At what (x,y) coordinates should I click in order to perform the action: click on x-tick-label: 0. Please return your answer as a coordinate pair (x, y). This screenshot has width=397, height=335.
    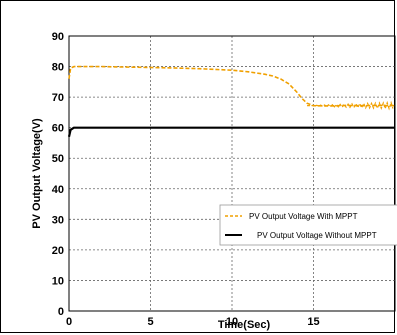
    Looking at the image, I should click on (69, 322).